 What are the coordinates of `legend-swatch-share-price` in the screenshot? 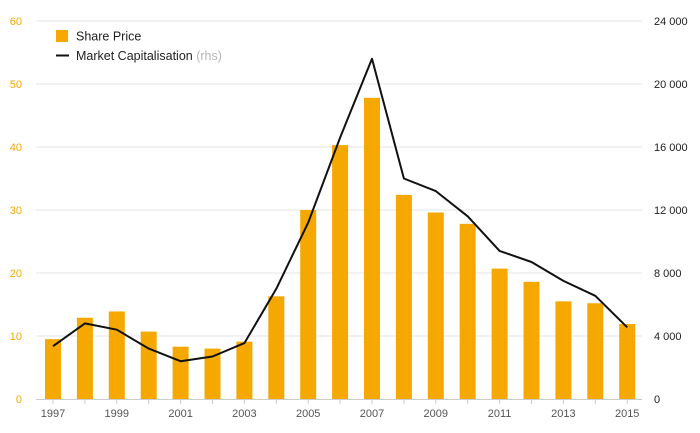 It's located at (62, 36).